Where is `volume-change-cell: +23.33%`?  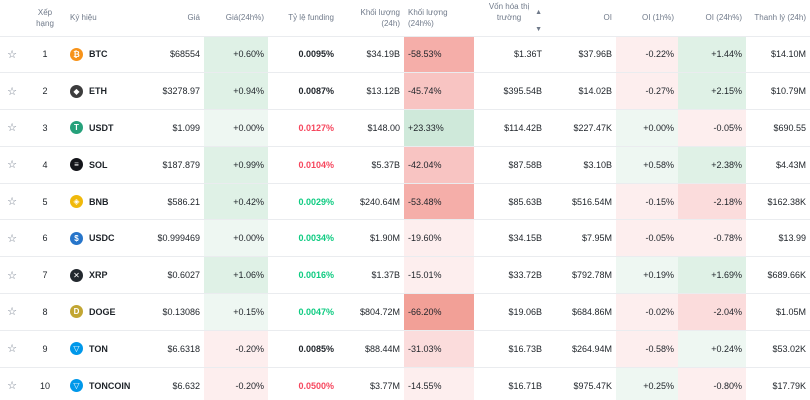
volume-change-cell: +23.33% is located at coordinates (439, 128).